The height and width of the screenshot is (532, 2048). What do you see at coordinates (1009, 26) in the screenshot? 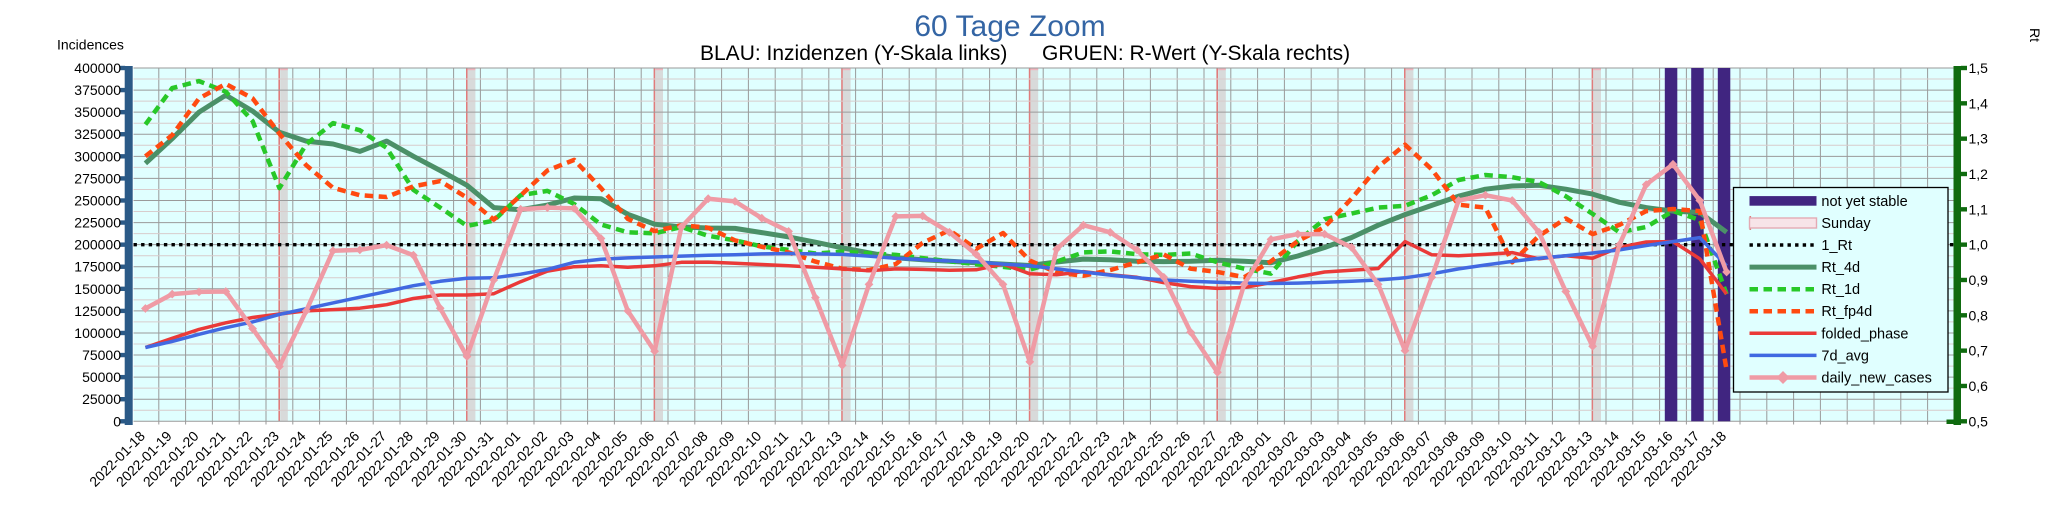
I see `svg-text: 60 Tage Zoom` at bounding box center [1009, 26].